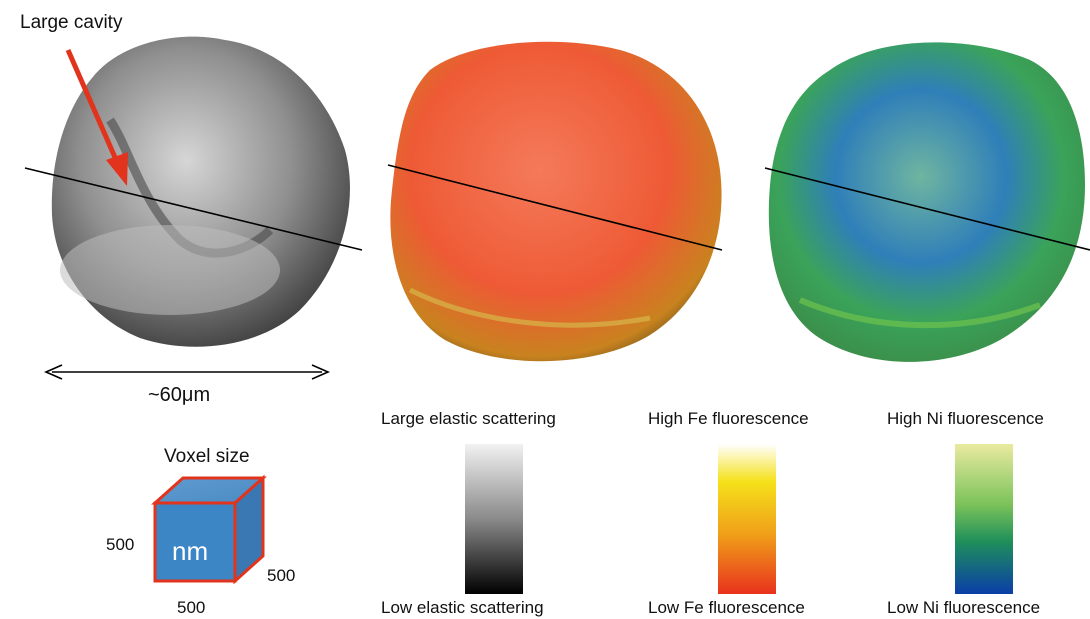 This screenshot has height=619, width=1090. I want to click on elastic-colorbar, so click(494, 519).